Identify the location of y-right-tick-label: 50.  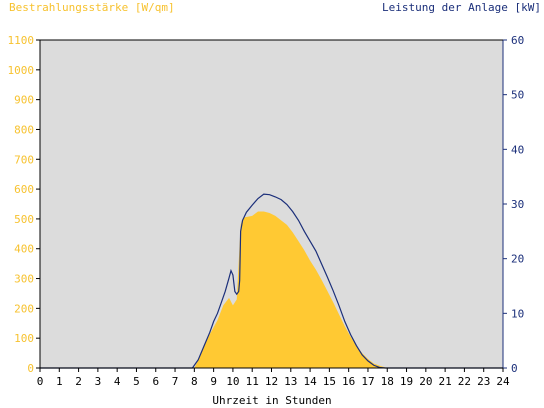
(517, 95).